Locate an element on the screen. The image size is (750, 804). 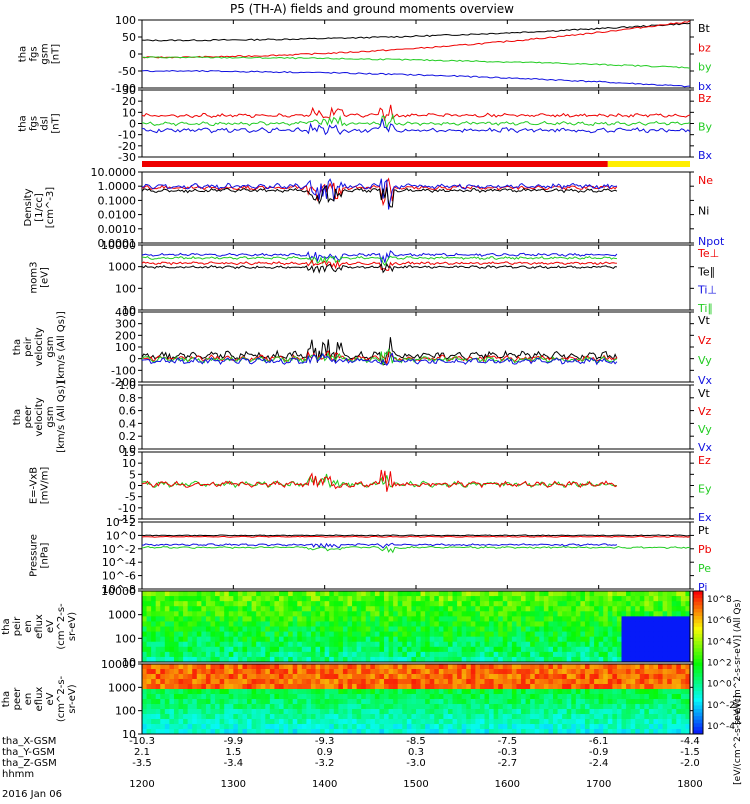
y-tick-label: 0.0001 is located at coordinates (117, 243).